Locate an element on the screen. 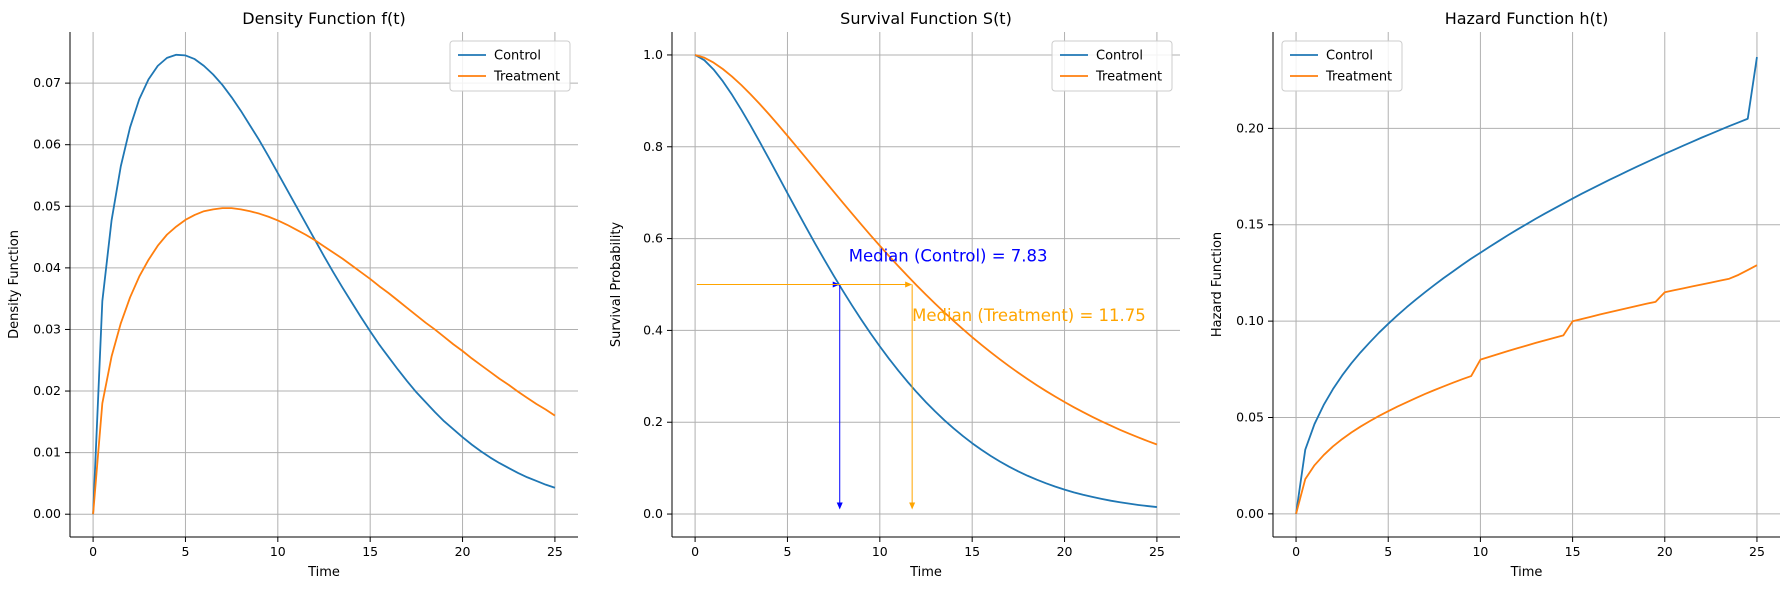 The image size is (1790, 590). y-axis-label: Hazard Function is located at coordinates (1217, 284).